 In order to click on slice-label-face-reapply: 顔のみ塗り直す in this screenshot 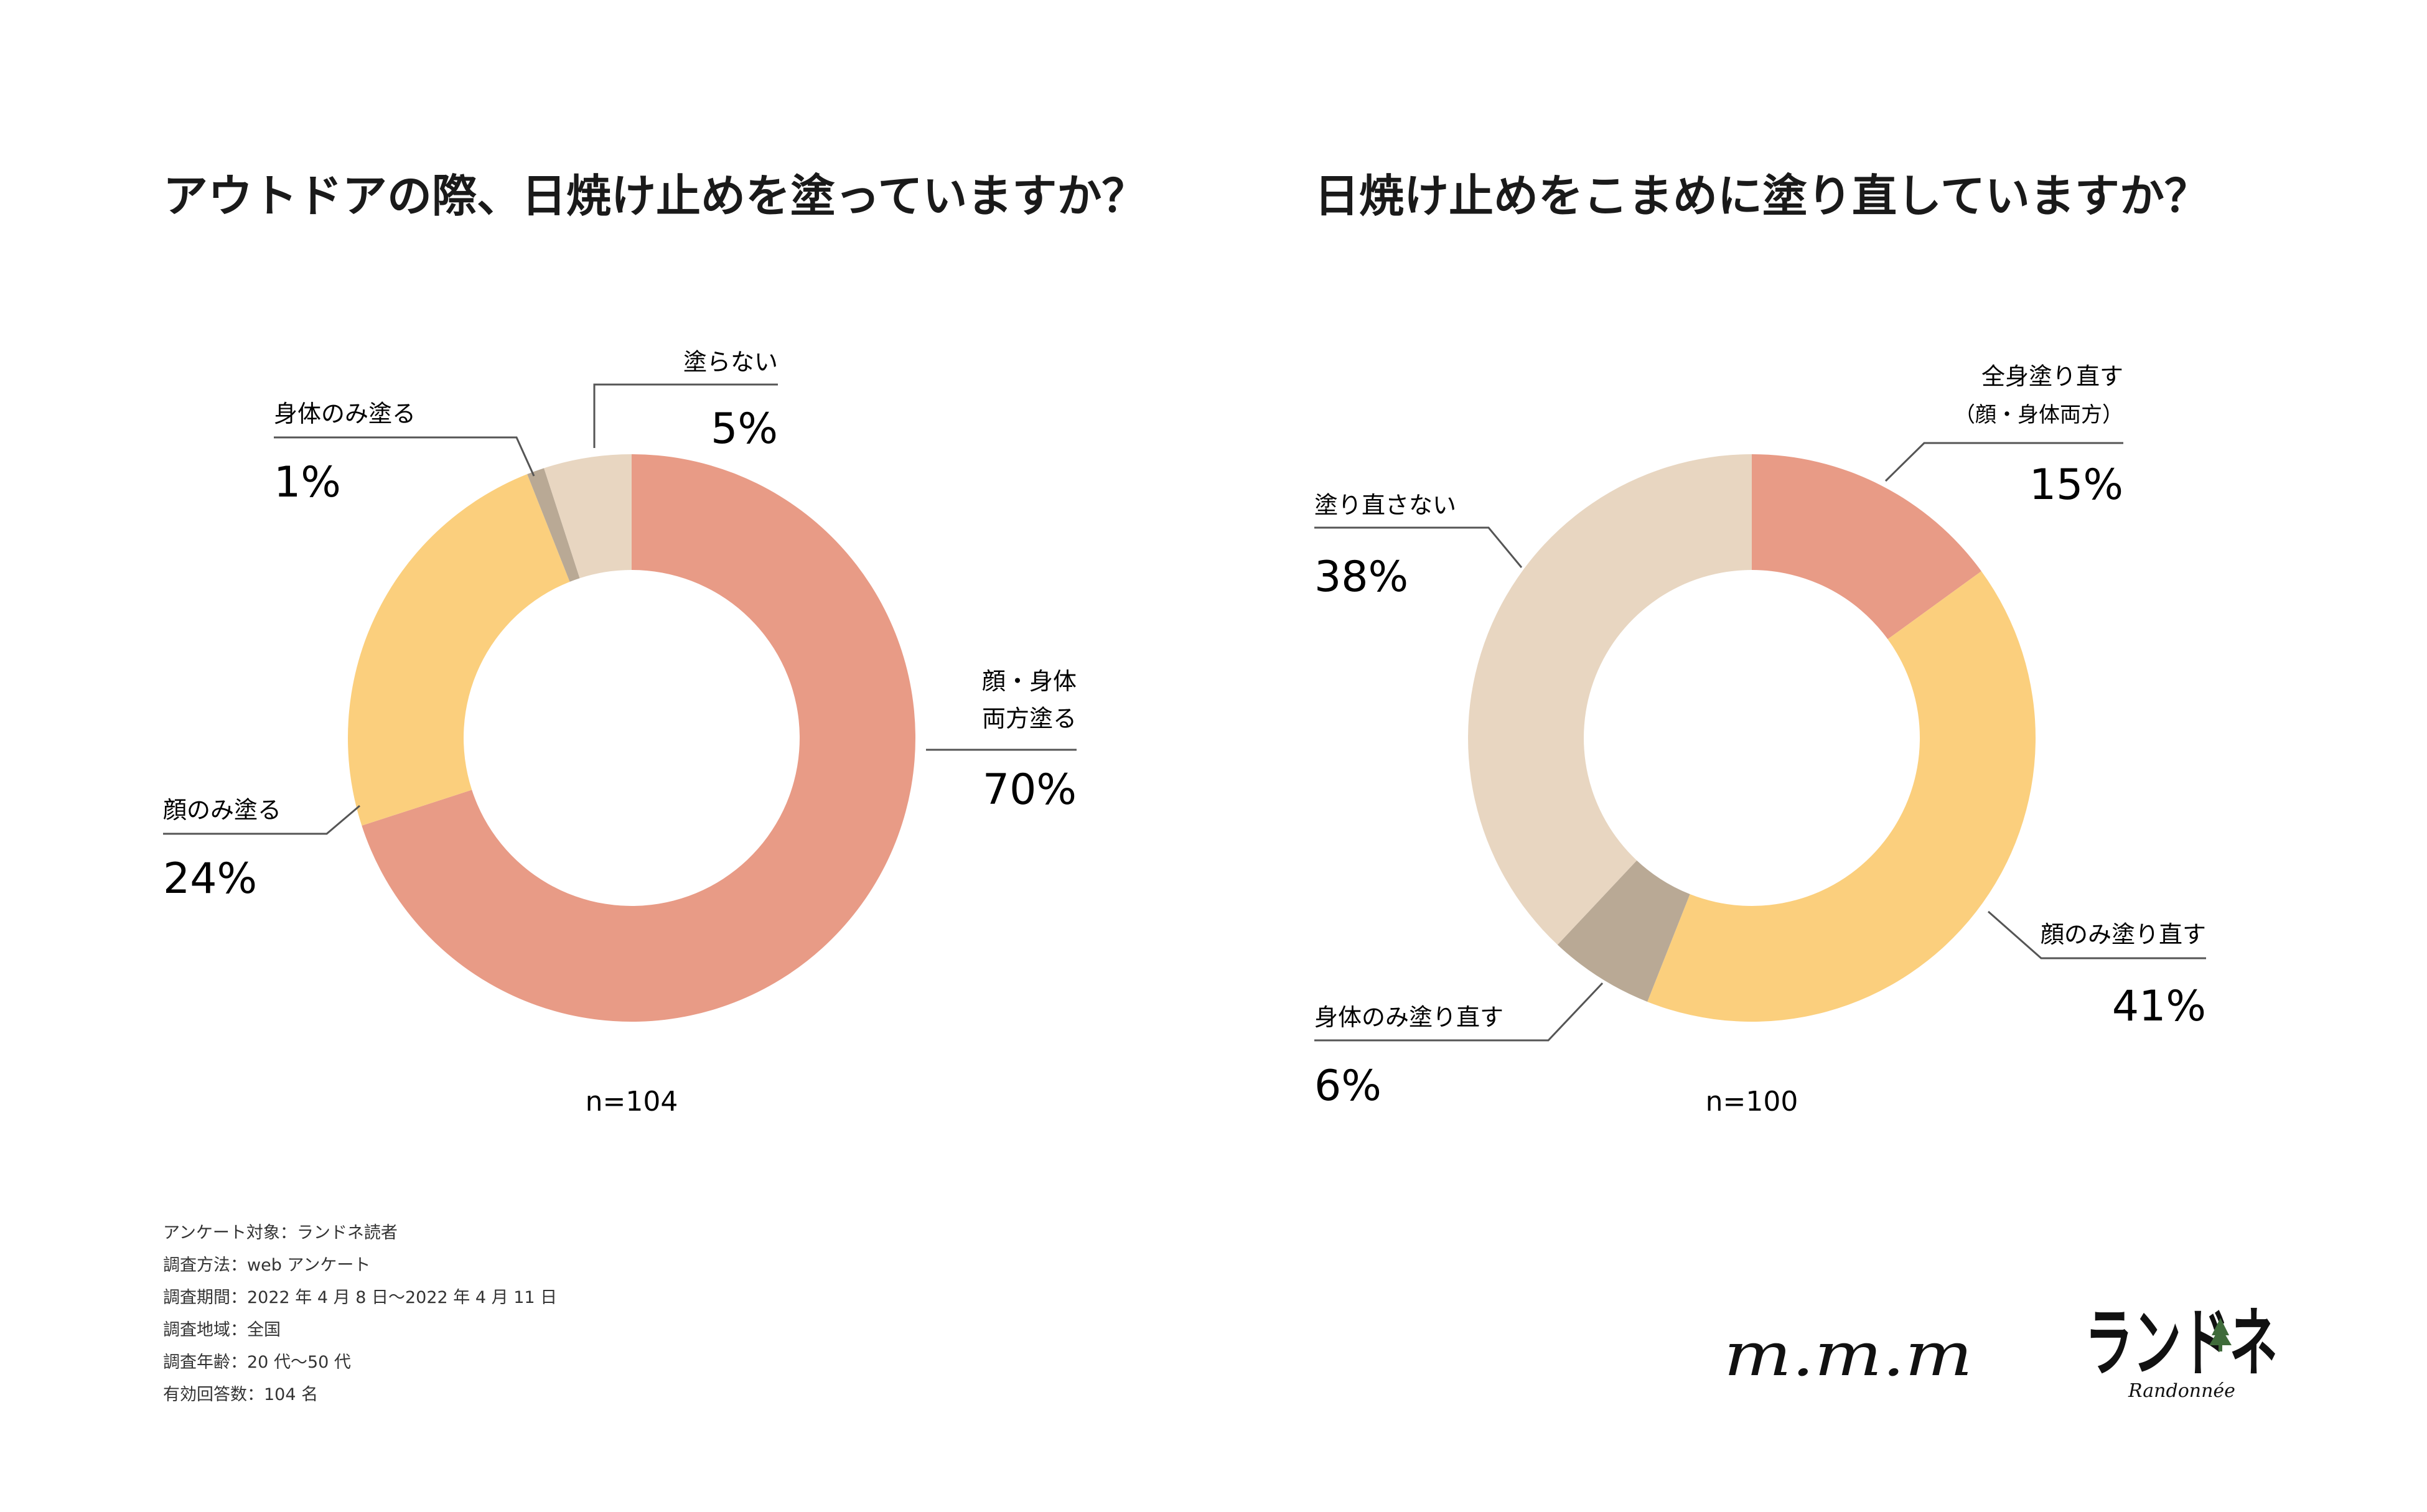, I will do `click(2123, 934)`.